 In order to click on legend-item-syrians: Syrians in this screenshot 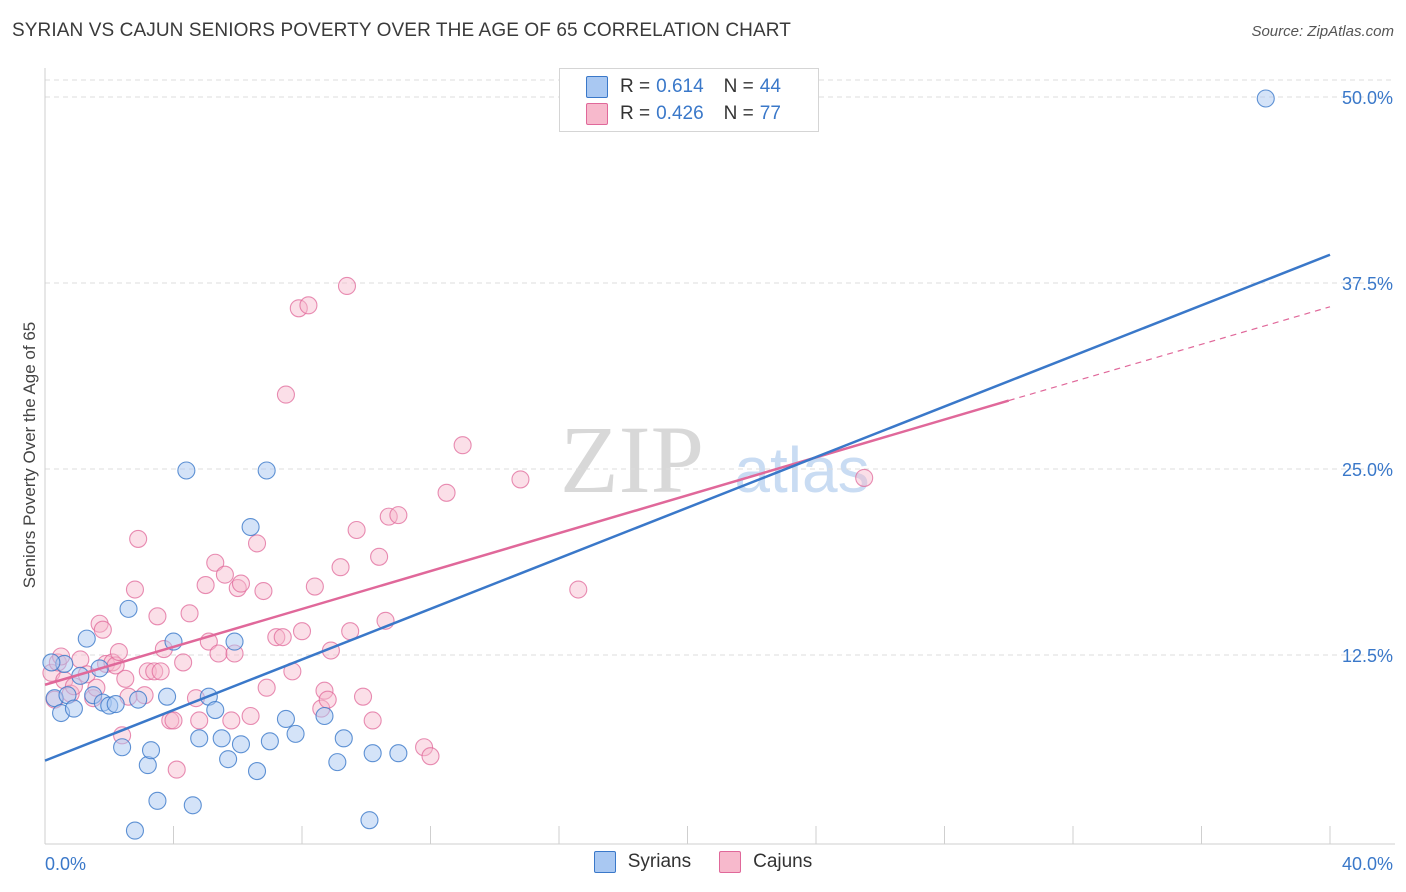, I will do `click(642, 862)`.